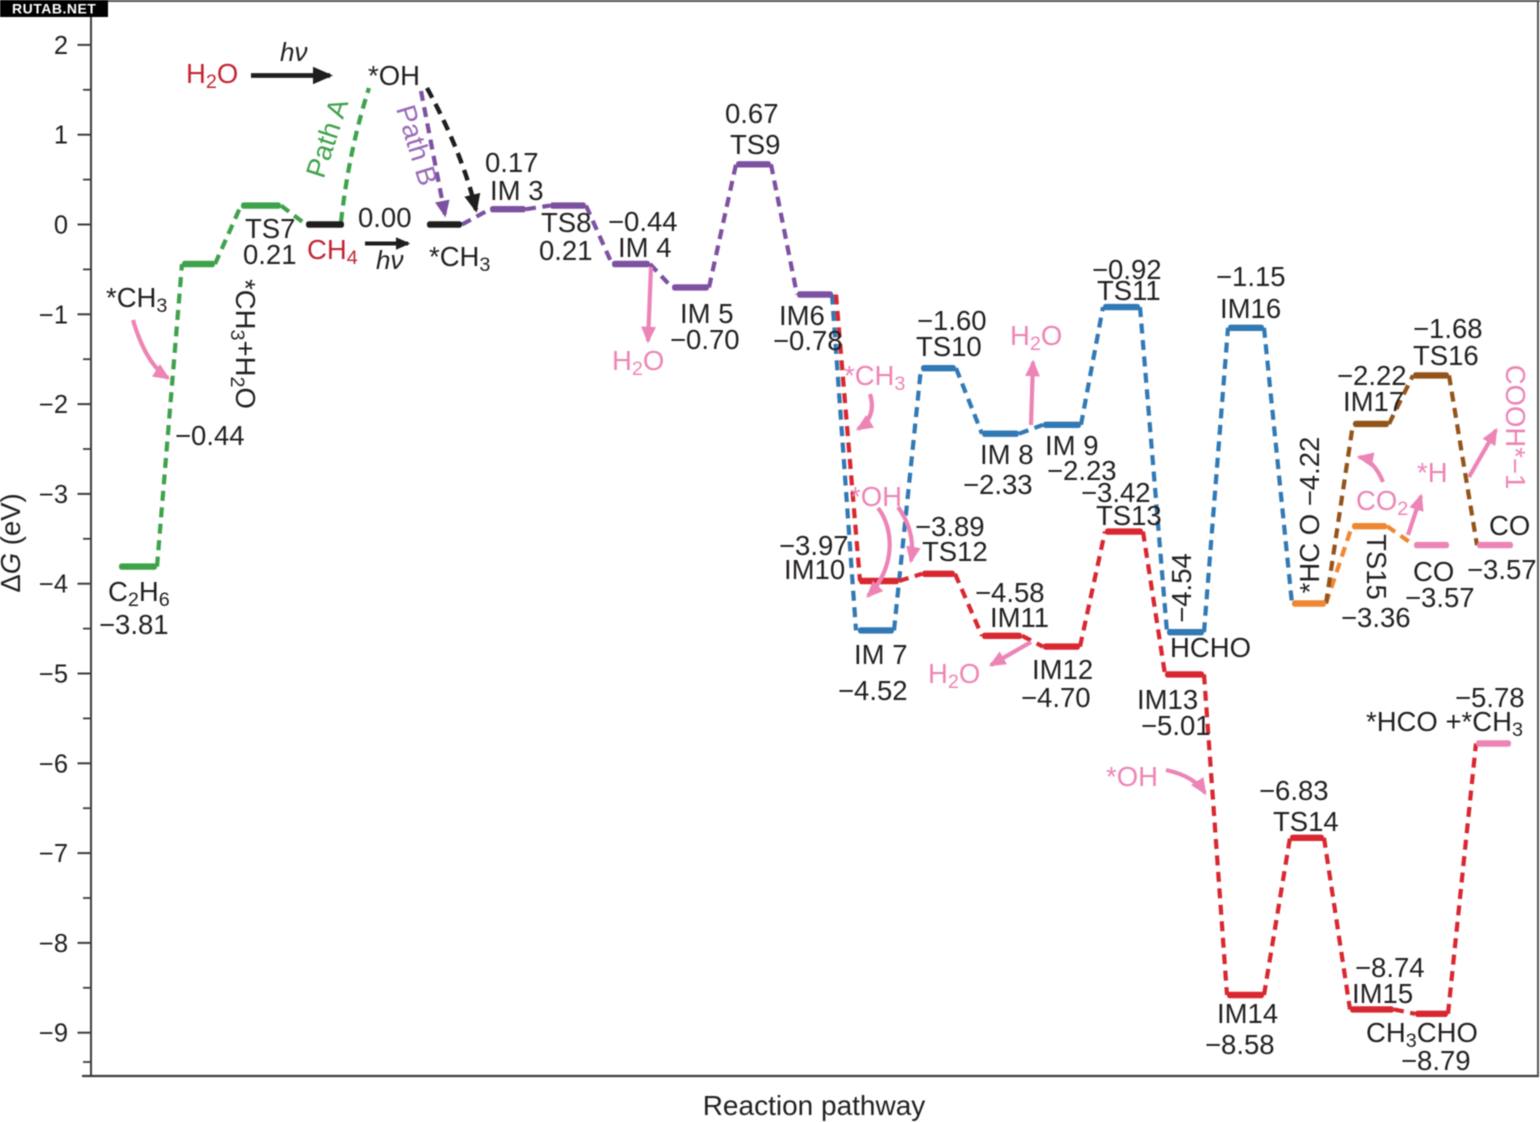 The image size is (1540, 1122). Describe the element at coordinates (814, 545) in the screenshot. I see `svg-text: −3.97` at that location.